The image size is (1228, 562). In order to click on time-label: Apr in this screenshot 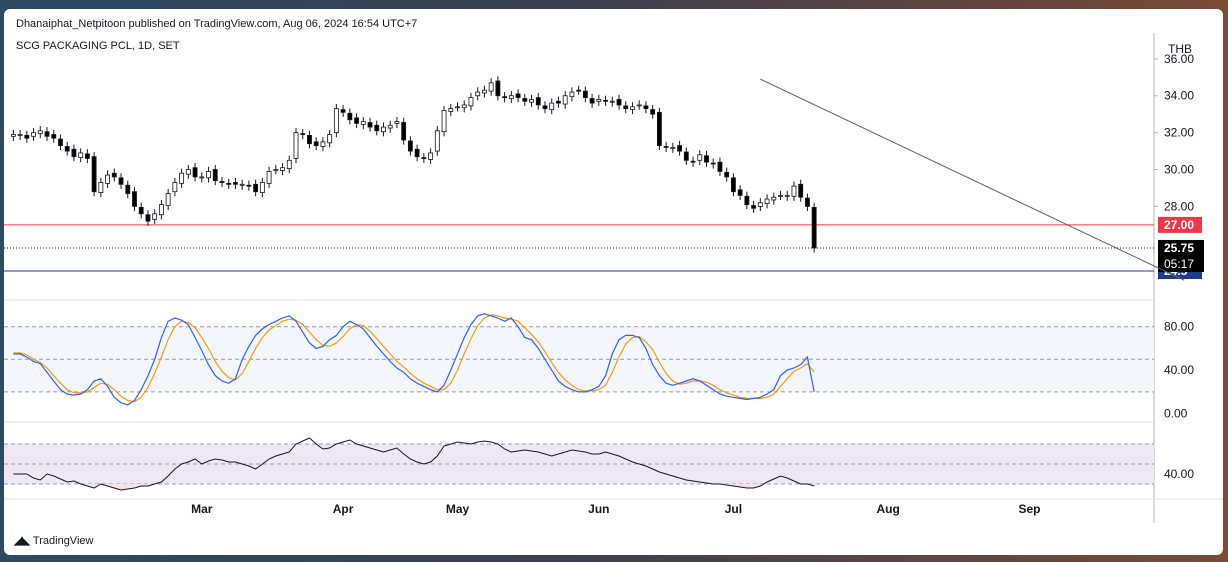, I will do `click(343, 509)`.